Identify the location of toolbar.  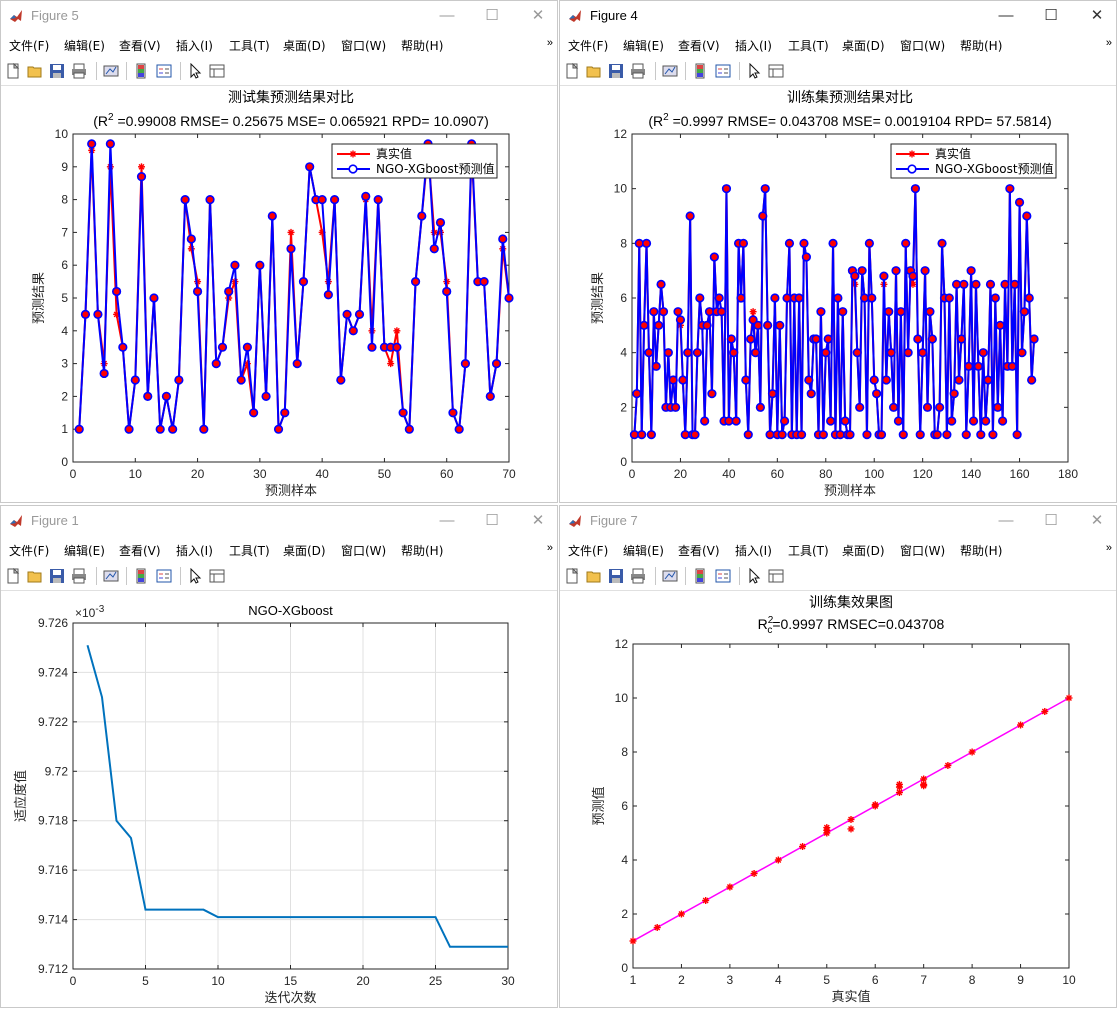
(279, 71).